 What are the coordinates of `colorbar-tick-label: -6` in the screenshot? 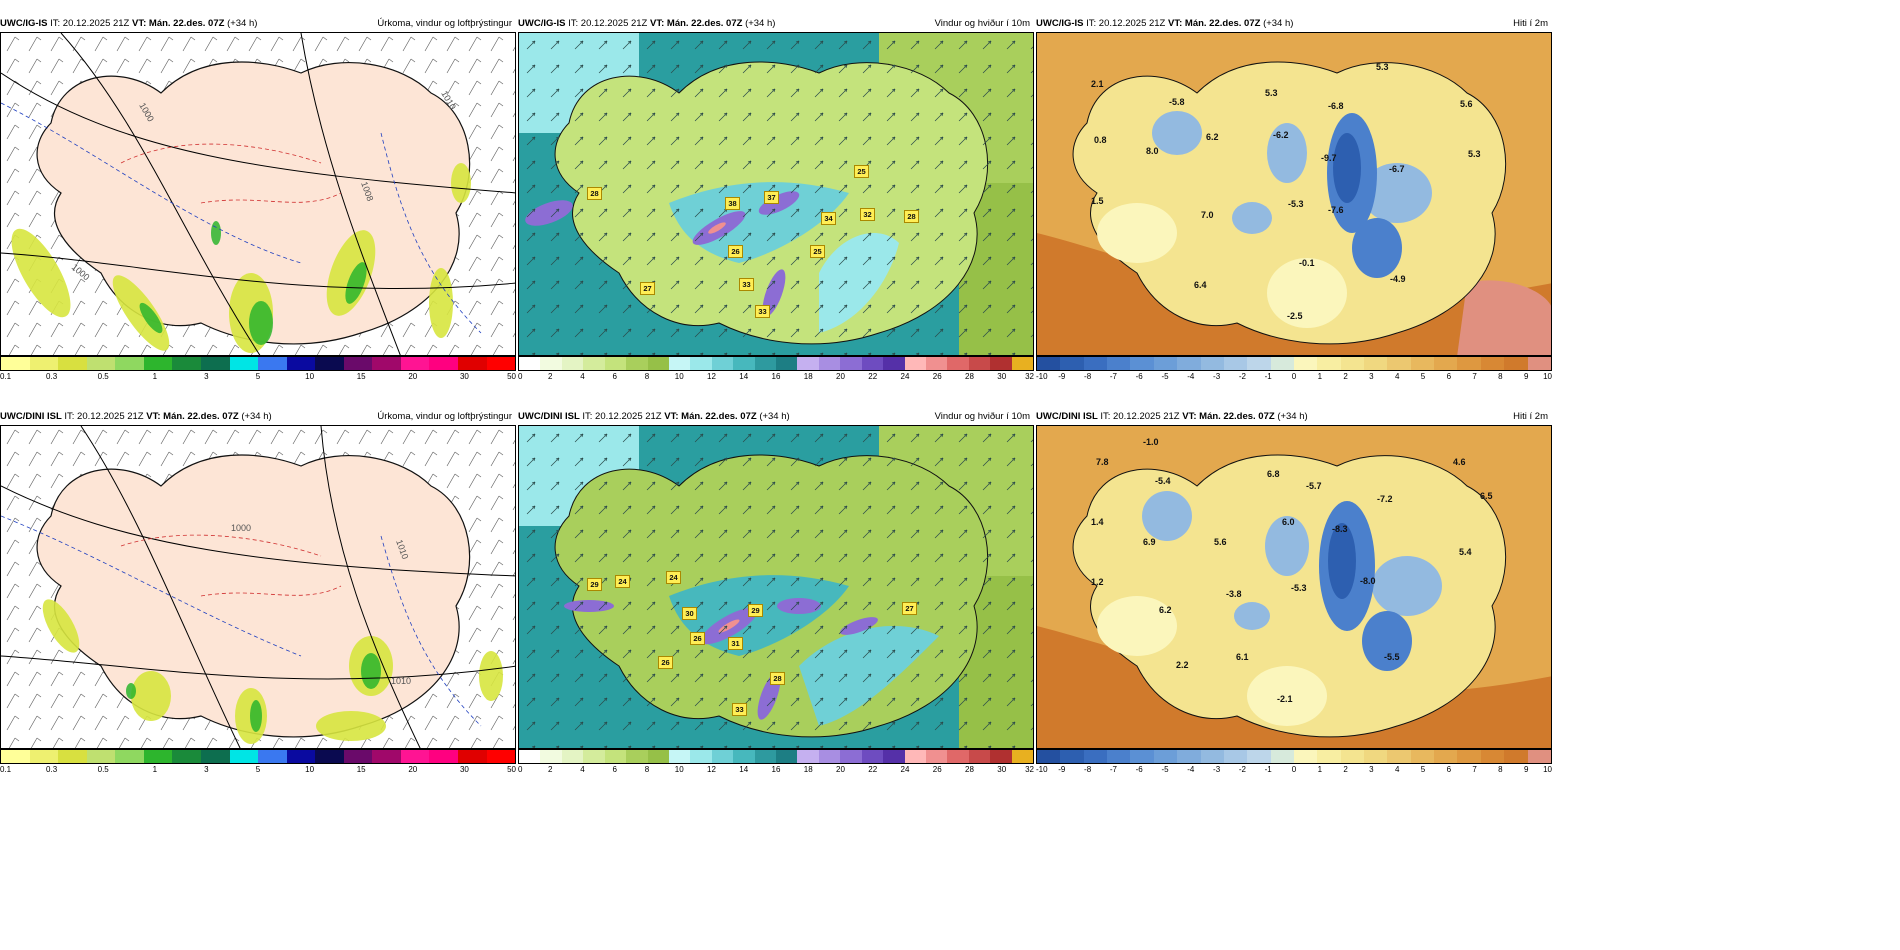 It's located at (1139, 769).